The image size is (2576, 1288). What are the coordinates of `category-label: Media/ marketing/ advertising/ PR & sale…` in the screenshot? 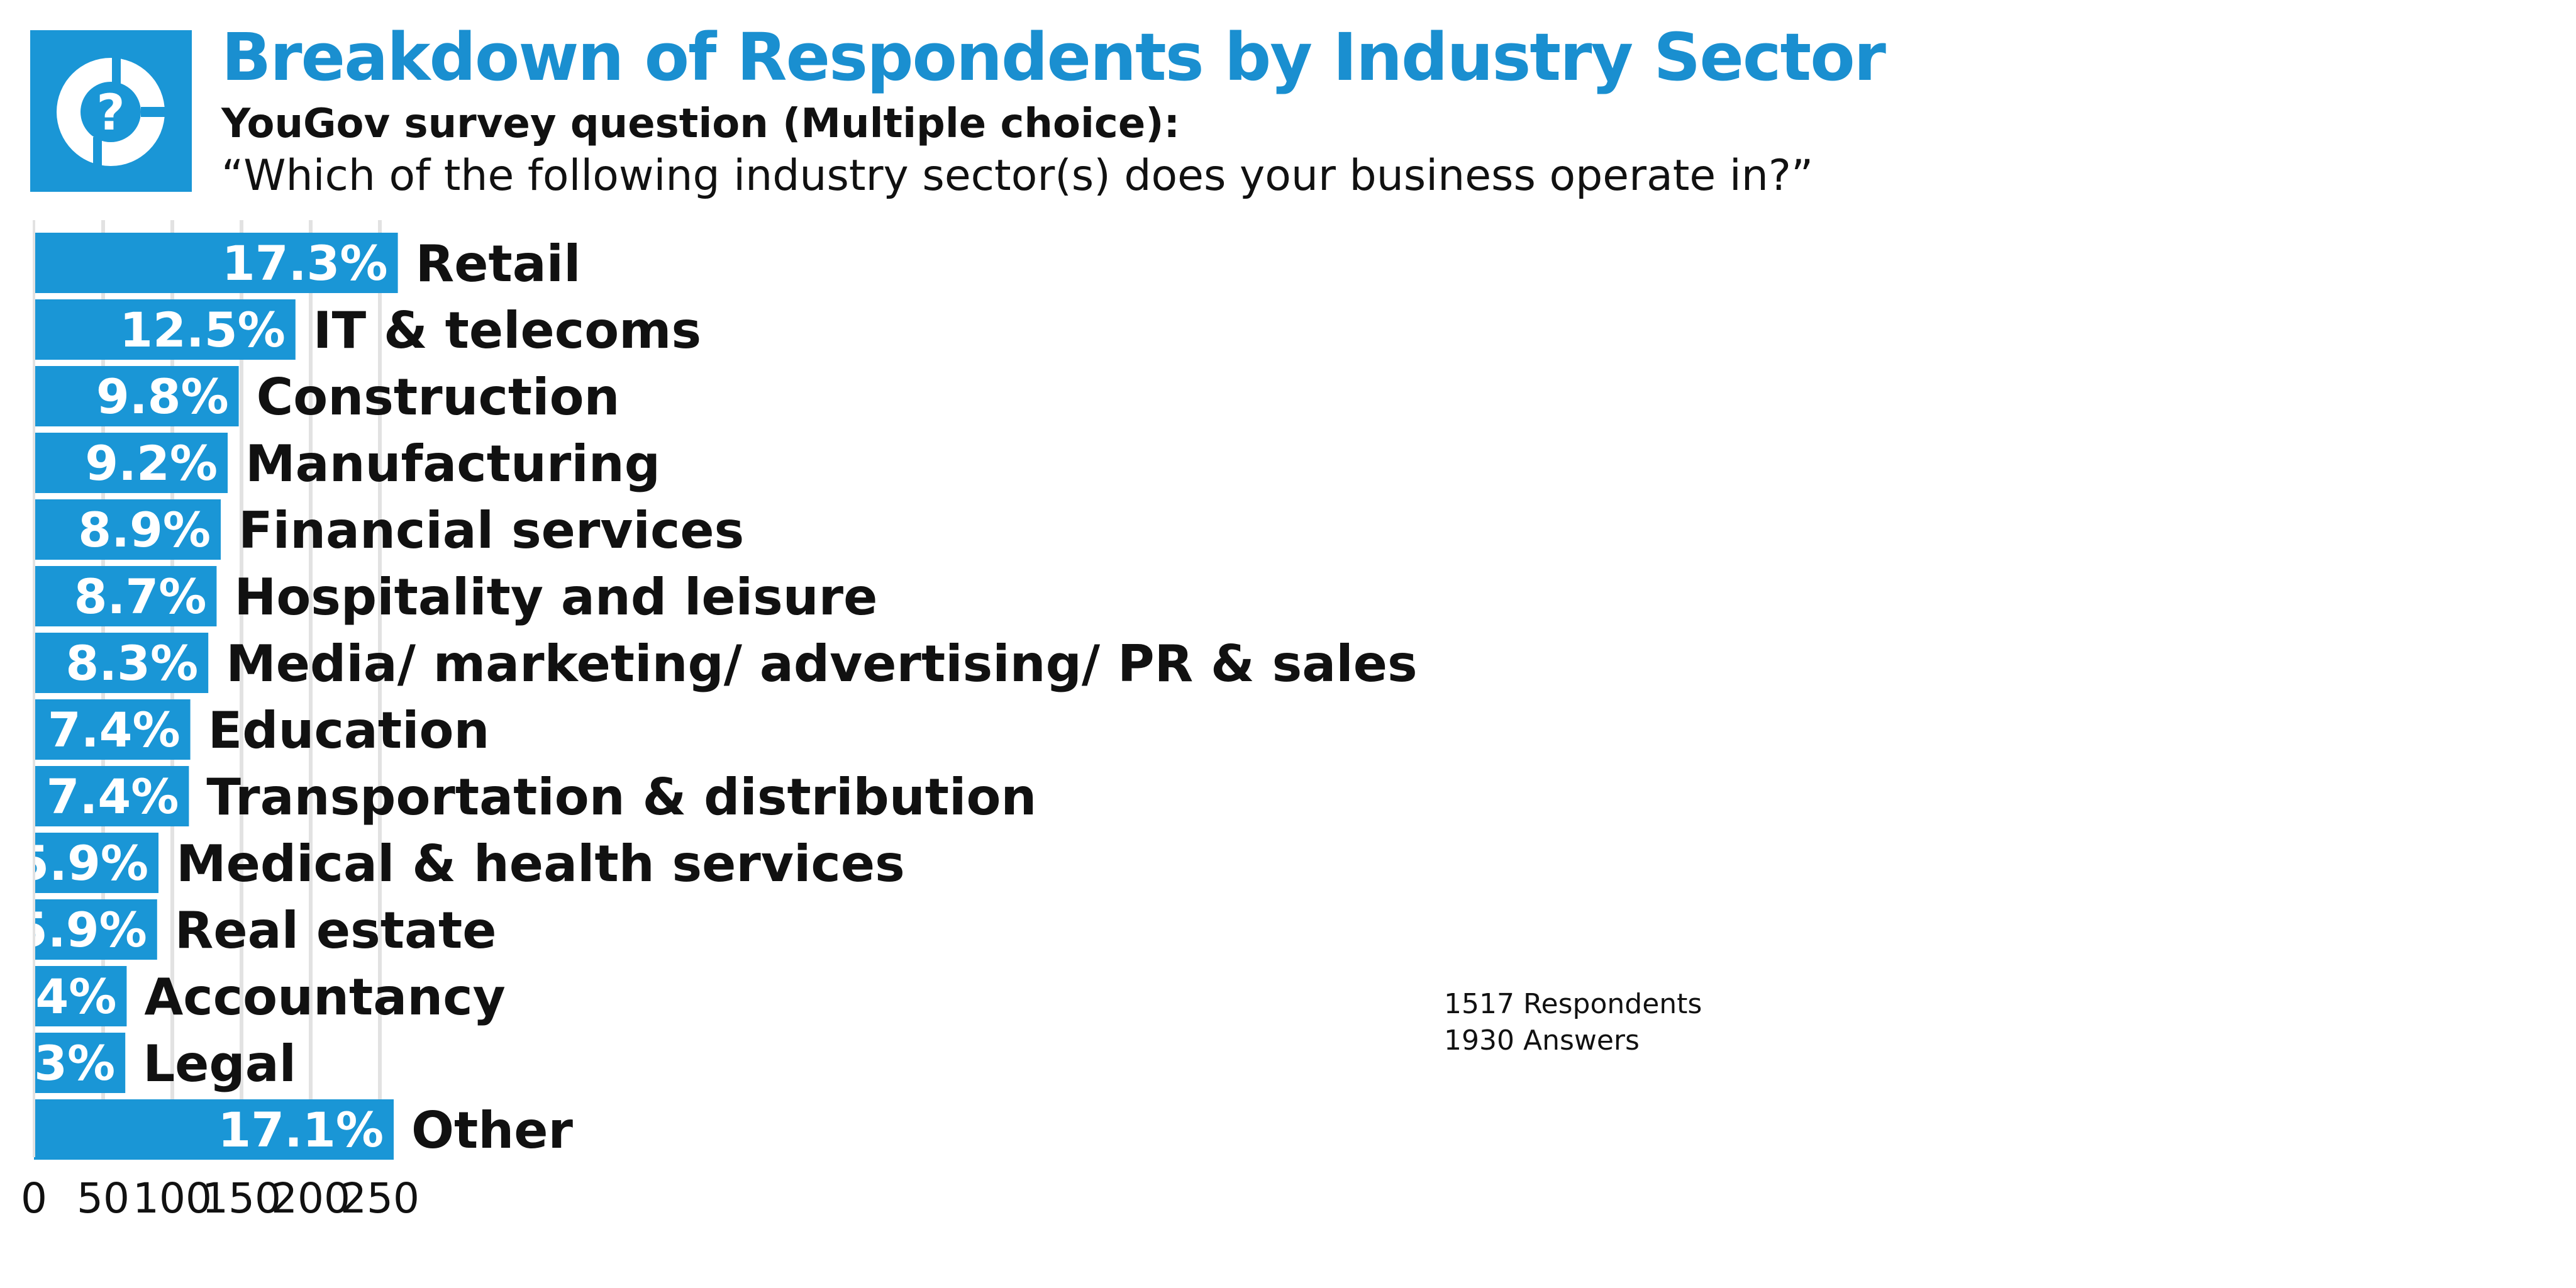 It's located at (821, 664).